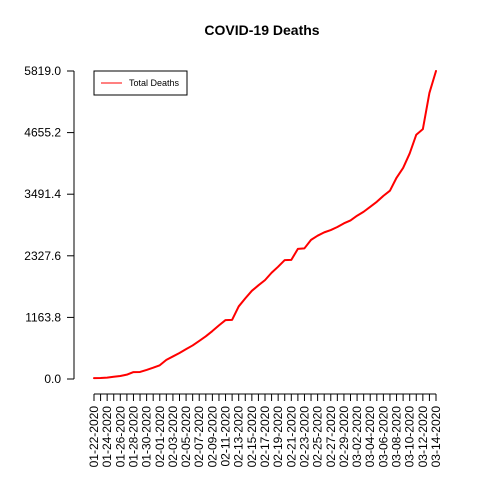 This screenshot has width=480, height=480. Describe the element at coordinates (173, 437) in the screenshot. I see `x-tick-label: 02-03-2020` at that location.